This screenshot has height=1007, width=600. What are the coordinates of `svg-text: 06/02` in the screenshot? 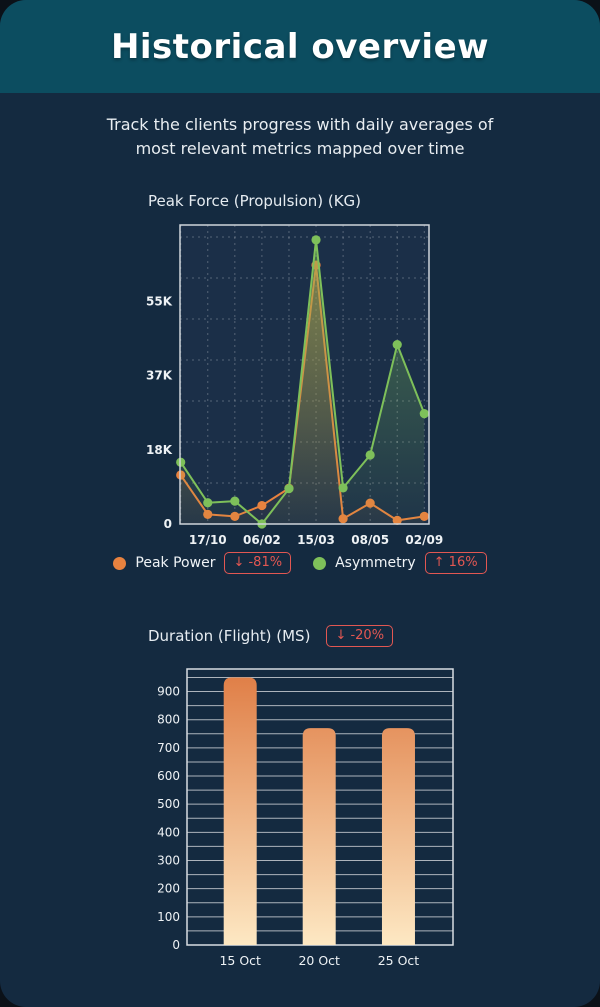 It's located at (262, 540).